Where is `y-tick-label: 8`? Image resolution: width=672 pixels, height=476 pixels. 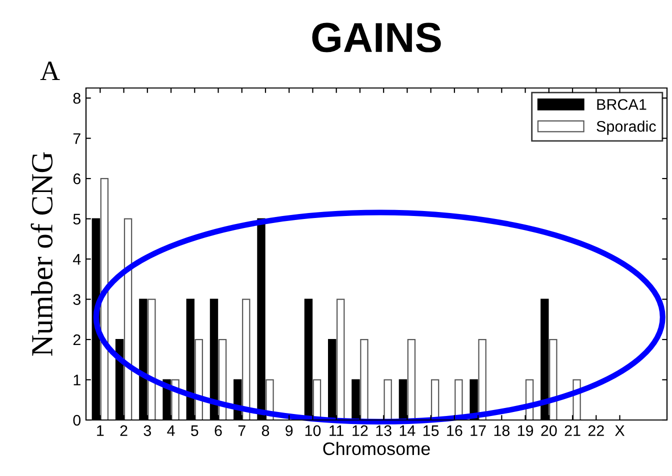 y-tick-label: 8 is located at coordinates (76, 98).